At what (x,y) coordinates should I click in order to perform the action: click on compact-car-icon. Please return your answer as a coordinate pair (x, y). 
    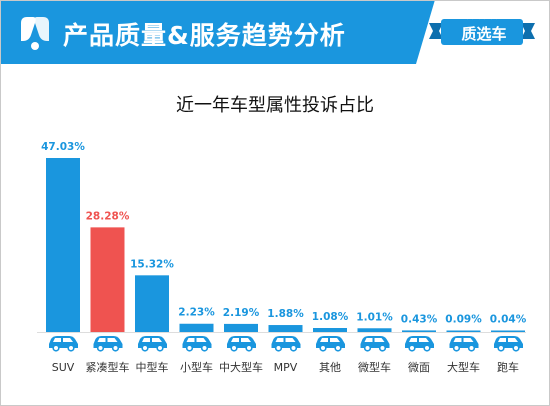
    Looking at the image, I should click on (108, 344).